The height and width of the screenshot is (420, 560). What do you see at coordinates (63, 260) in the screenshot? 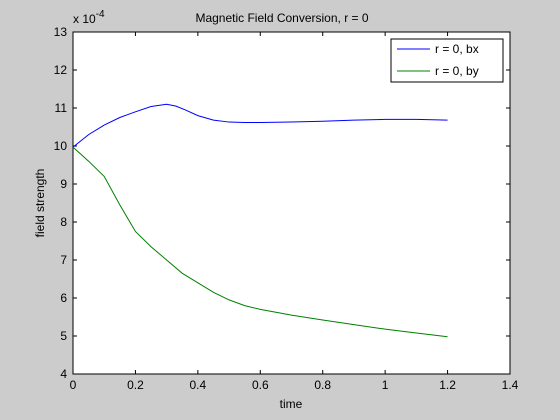
I see `y-tick-label: 7` at bounding box center [63, 260].